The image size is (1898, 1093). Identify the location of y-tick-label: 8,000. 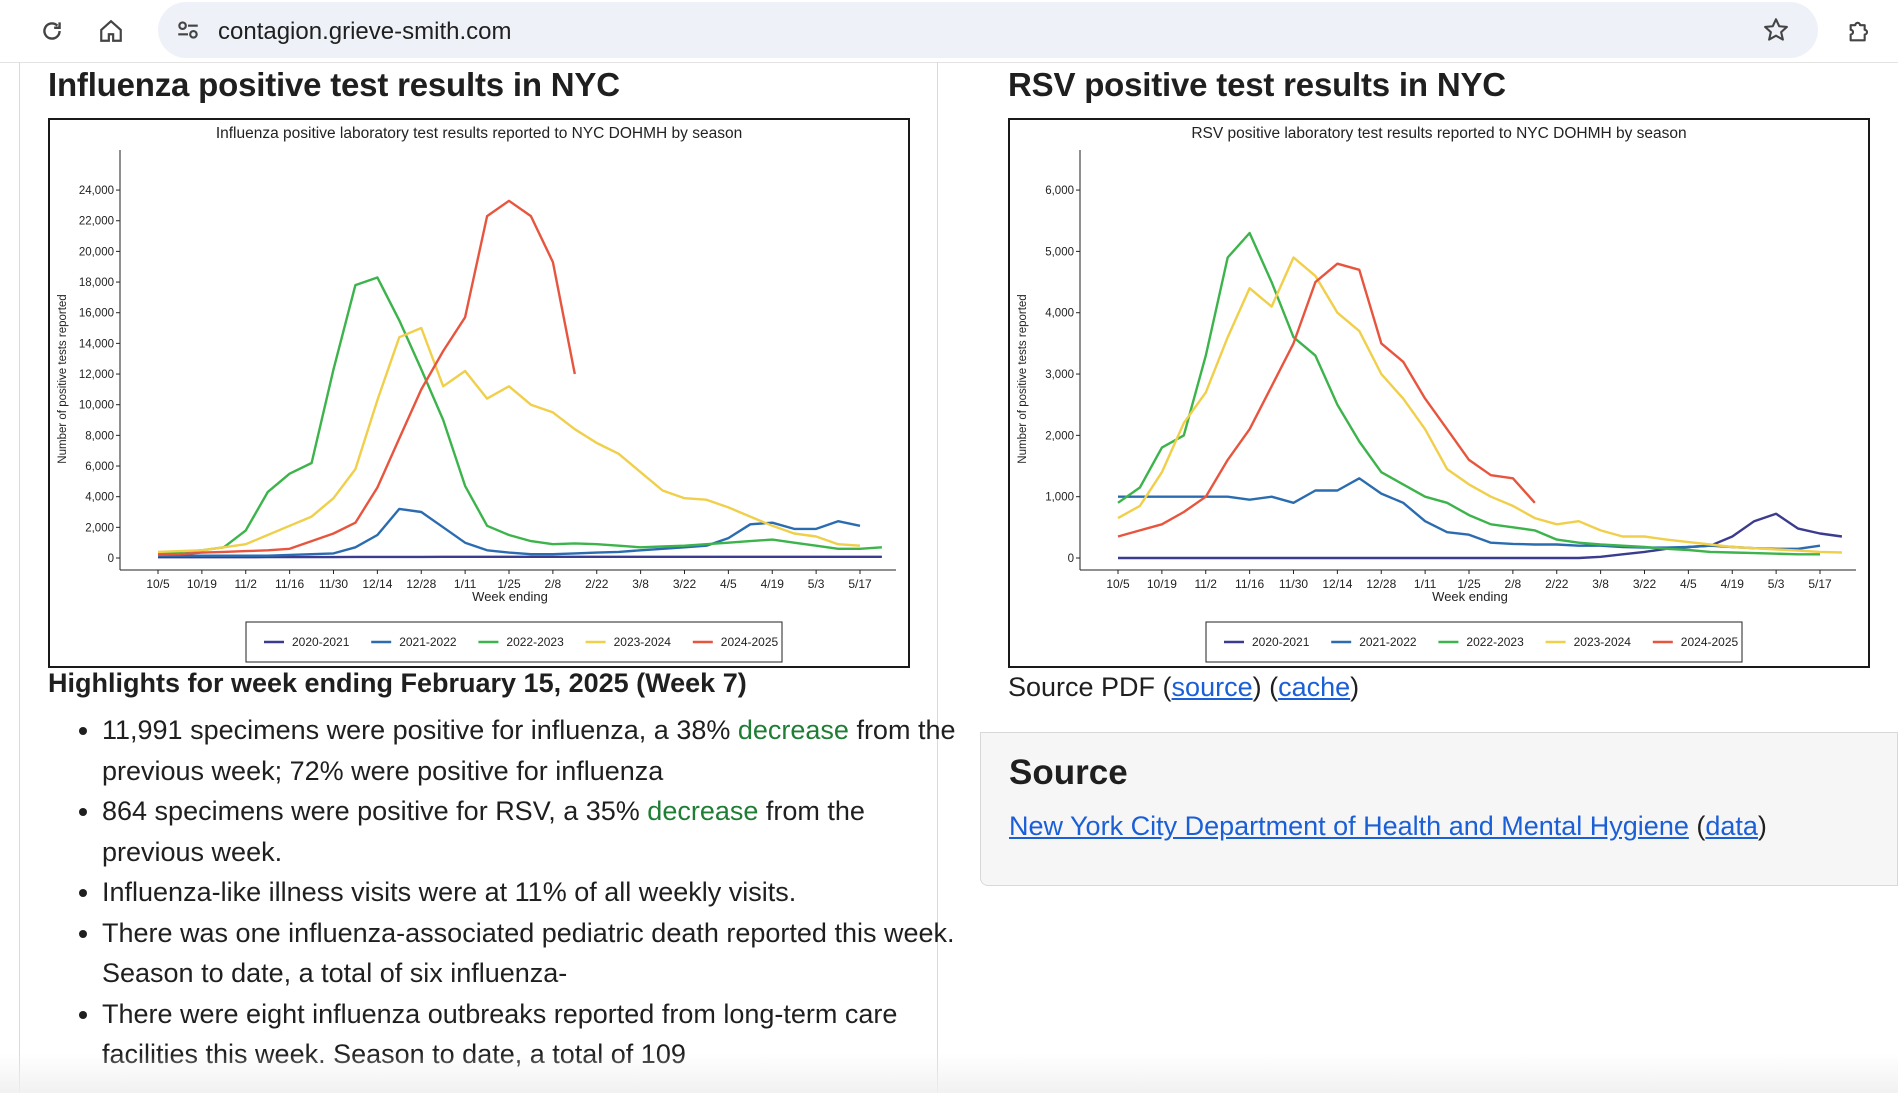
(99, 436).